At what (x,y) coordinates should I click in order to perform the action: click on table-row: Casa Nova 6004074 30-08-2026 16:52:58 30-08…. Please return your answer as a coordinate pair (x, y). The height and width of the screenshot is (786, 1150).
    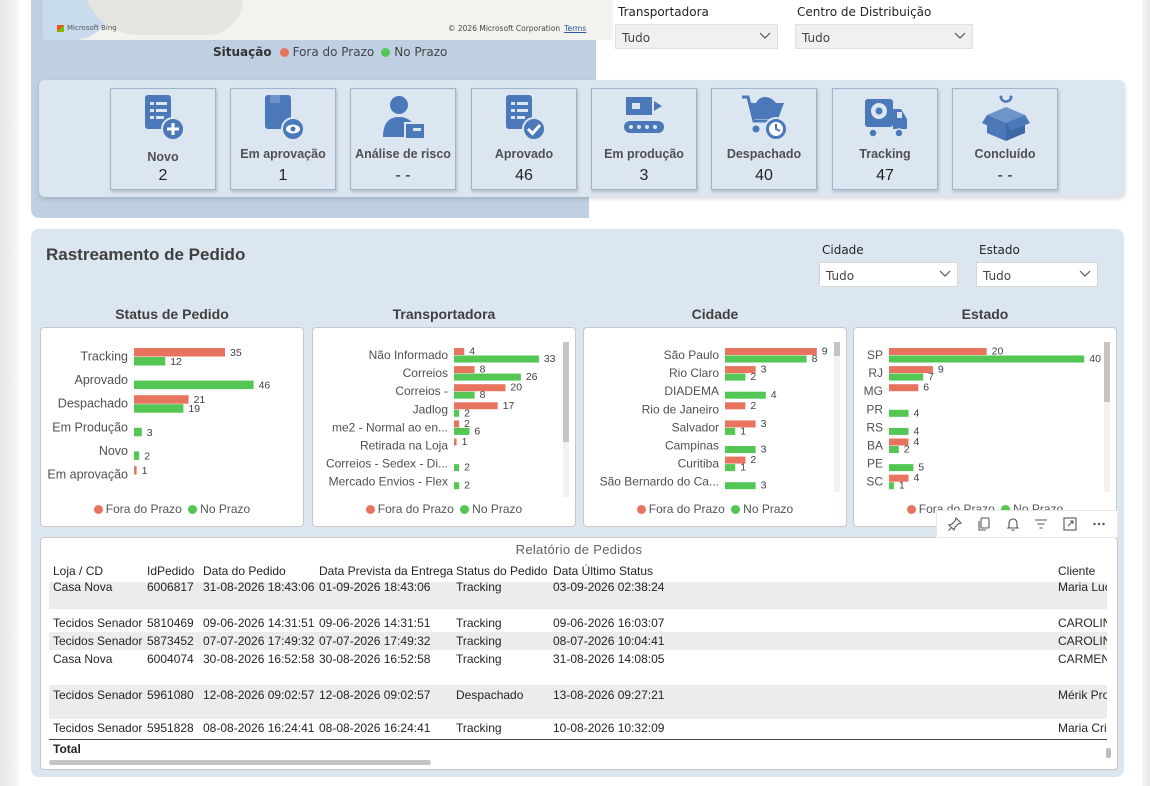
    Looking at the image, I should click on (578, 667).